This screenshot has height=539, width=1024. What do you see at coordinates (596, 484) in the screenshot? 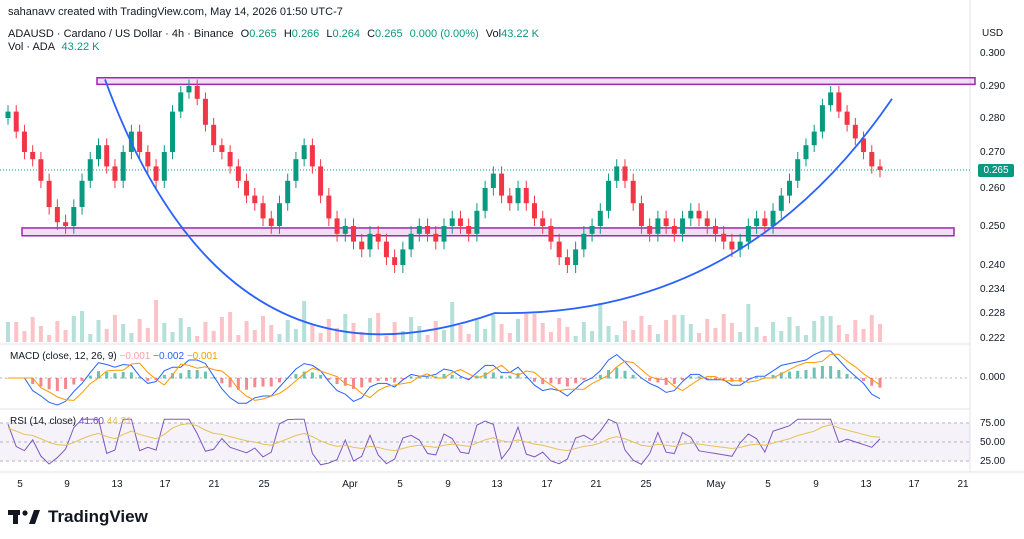
I see `time-tick-label: 21` at bounding box center [596, 484].